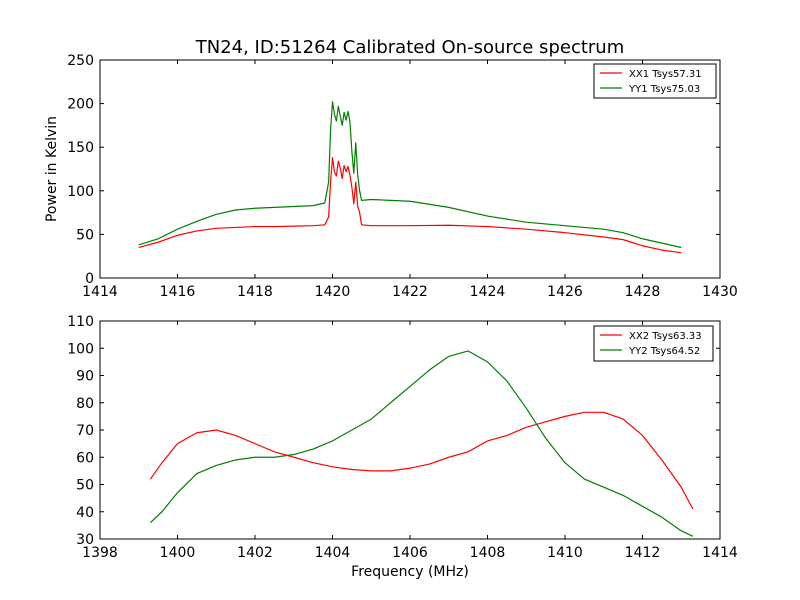  Describe the element at coordinates (410, 553) in the screenshot. I see `x-tick-label: 1406` at that location.